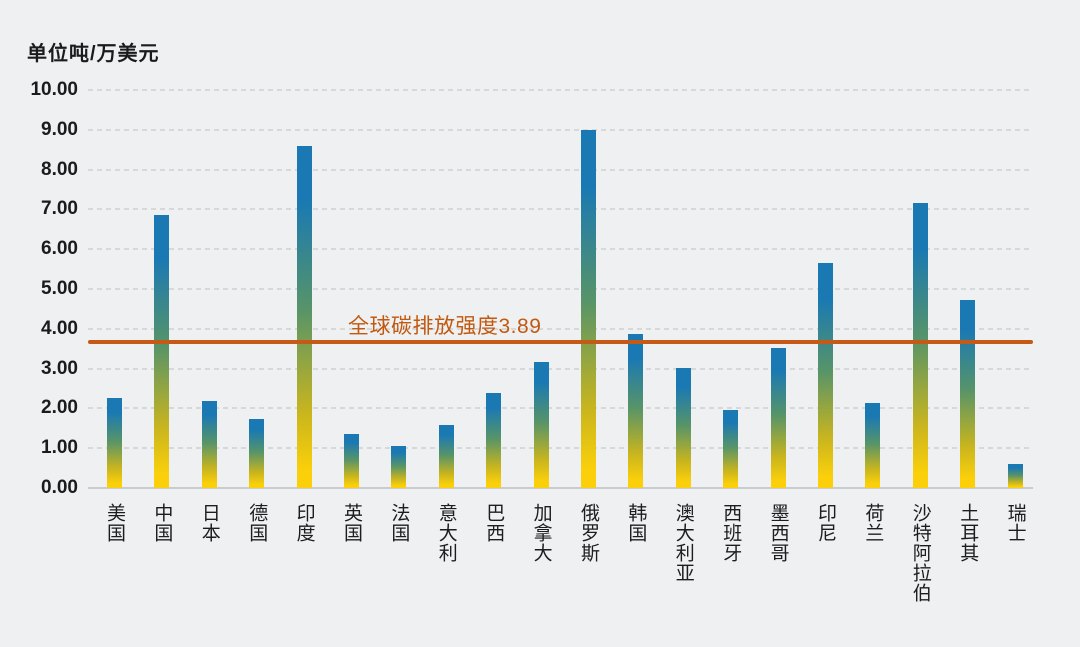 The width and height of the screenshot is (1080, 647). Describe the element at coordinates (351, 523) in the screenshot. I see `x-axis-label: 英国` at that location.